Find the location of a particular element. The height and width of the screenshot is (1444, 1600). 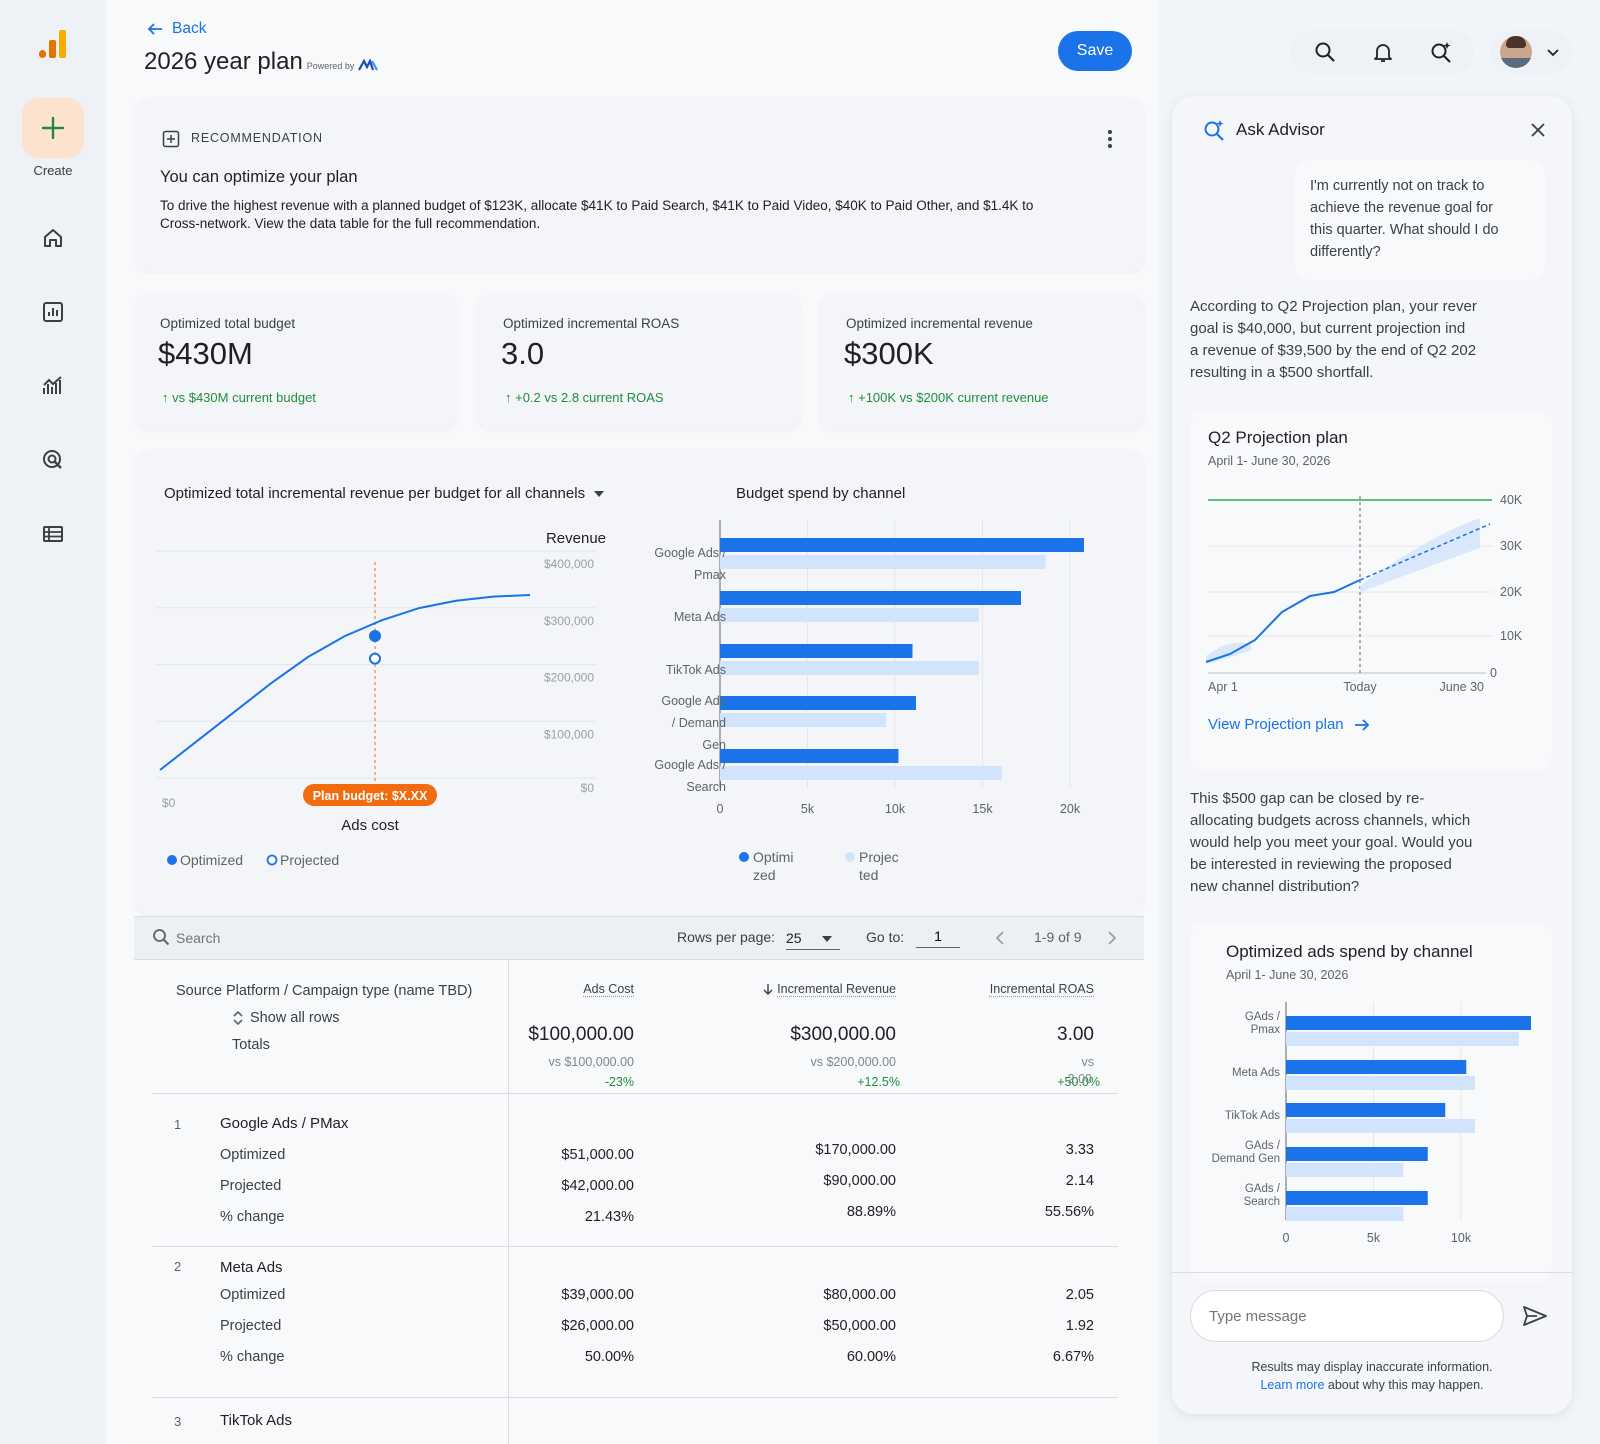

chevron-left-icon is located at coordinates (1000, 938).